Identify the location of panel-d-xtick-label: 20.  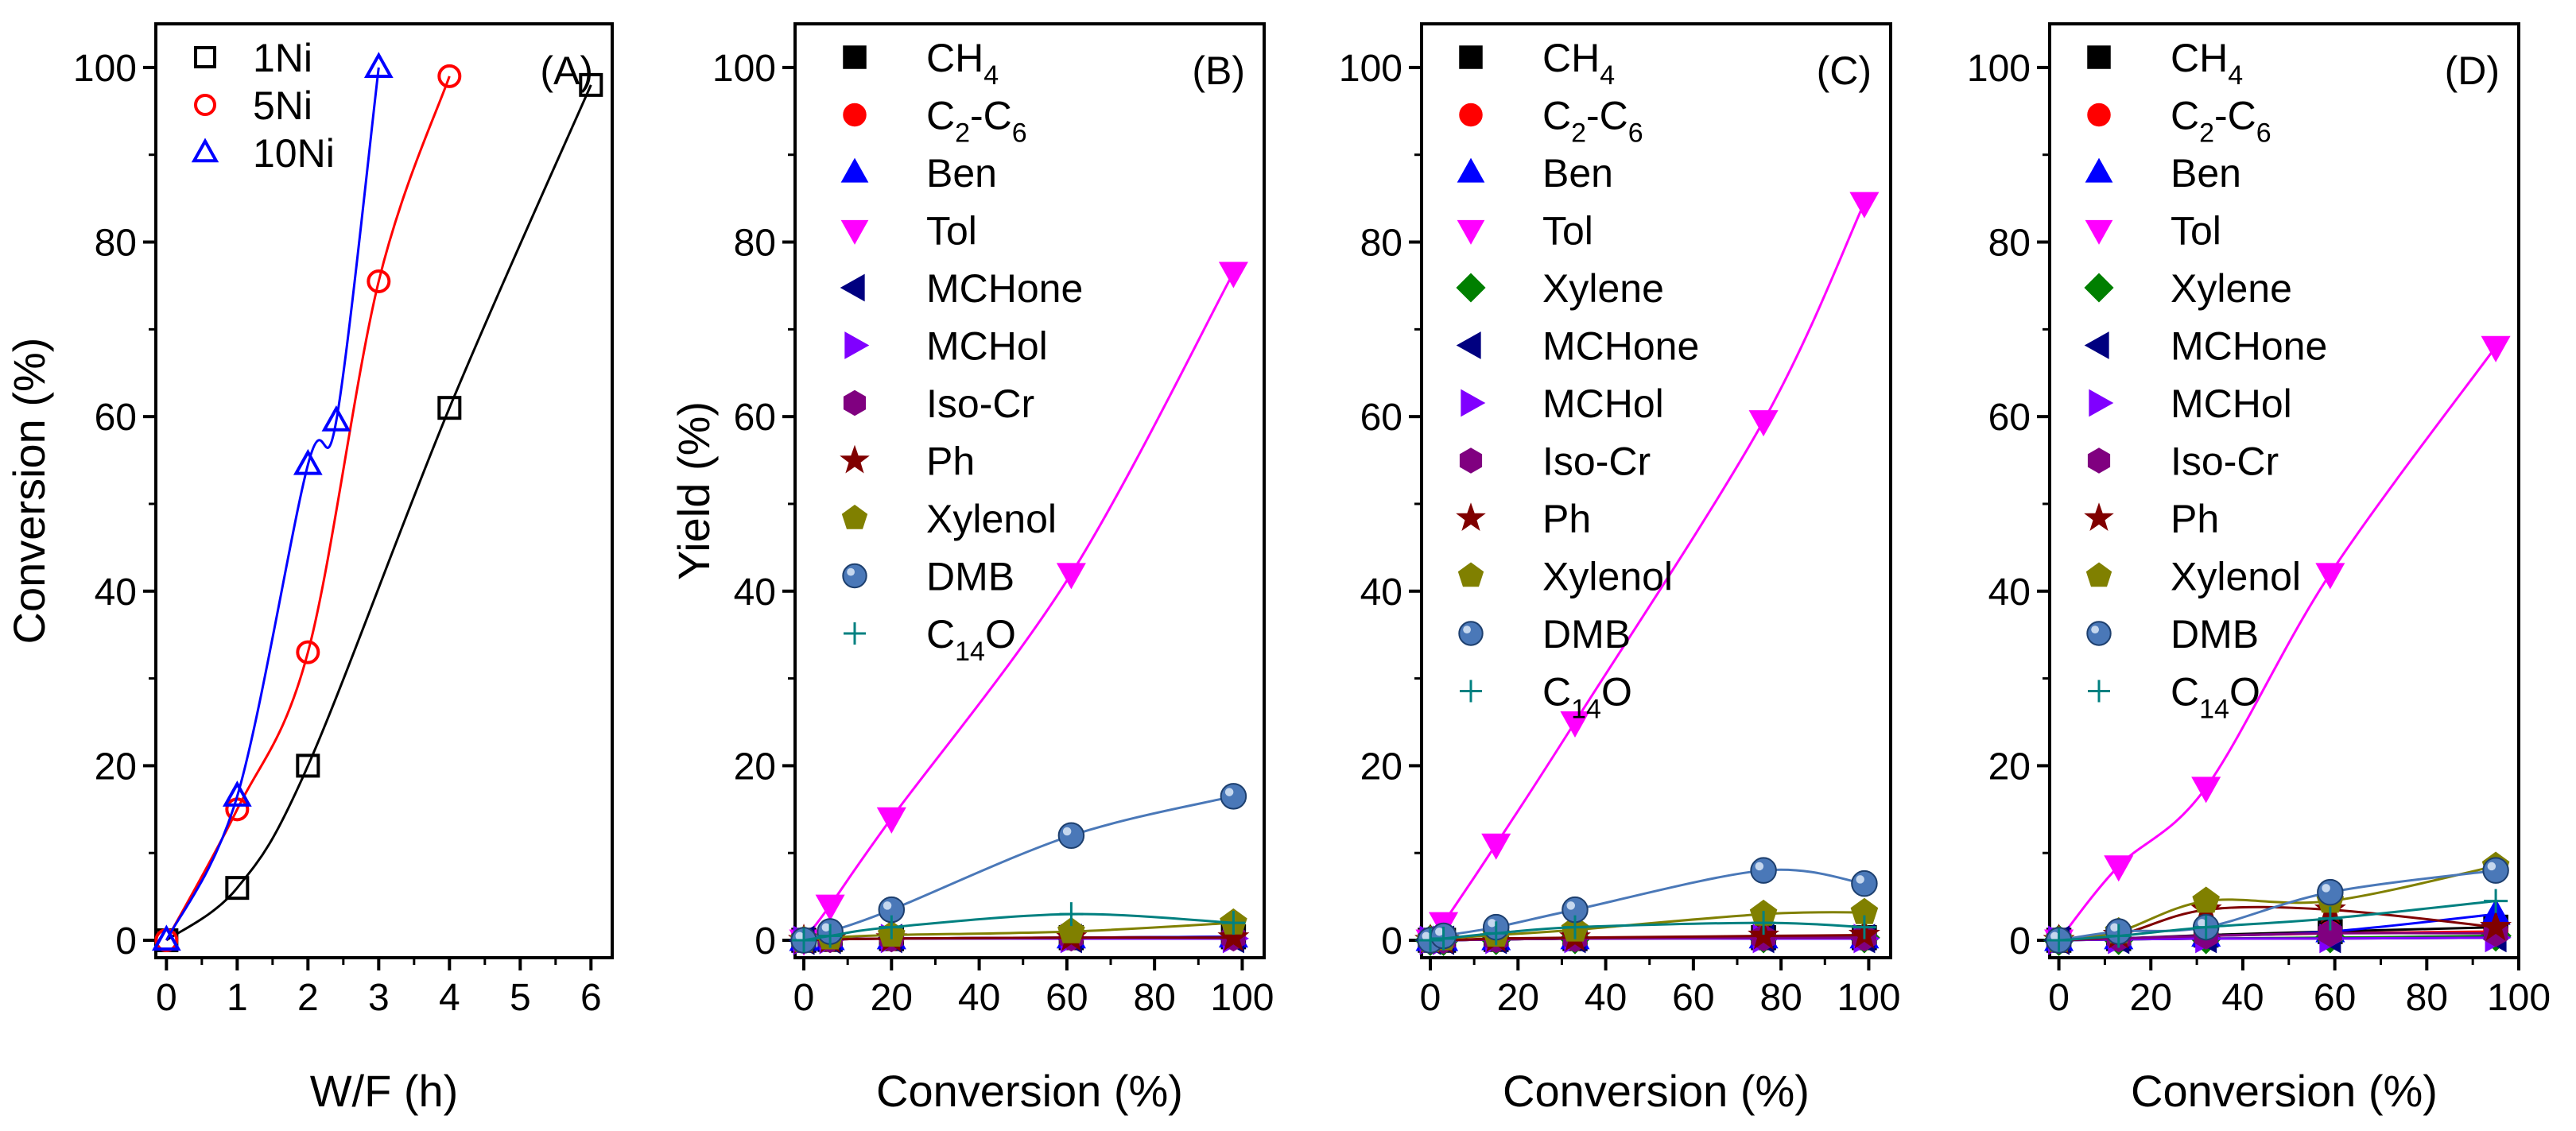
(2151, 998).